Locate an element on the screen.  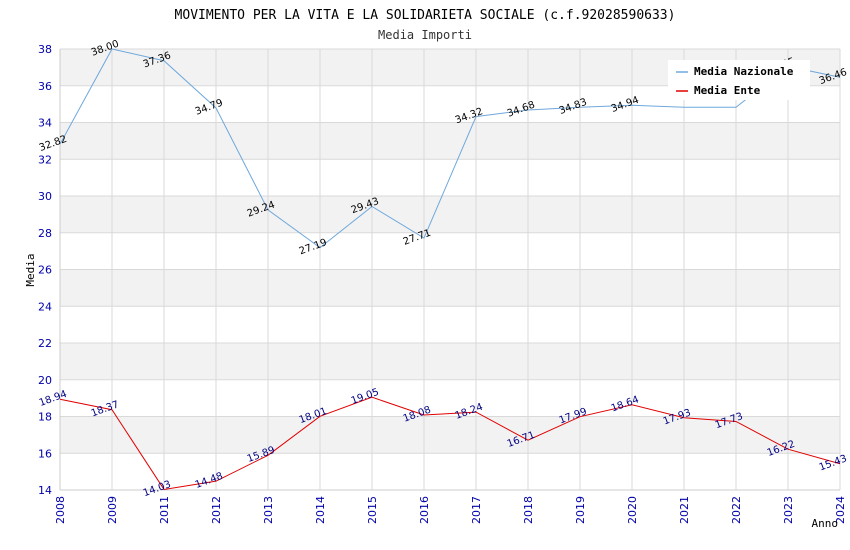
x-axis-label: Anno is located at coordinates (825, 523).